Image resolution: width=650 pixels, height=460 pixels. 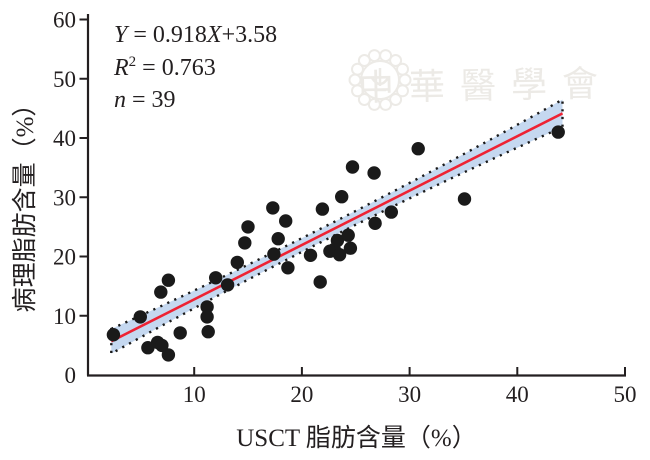 What do you see at coordinates (195, 35) in the screenshot?
I see `stats-annotation-line: Y = 0.918X+3.58` at bounding box center [195, 35].